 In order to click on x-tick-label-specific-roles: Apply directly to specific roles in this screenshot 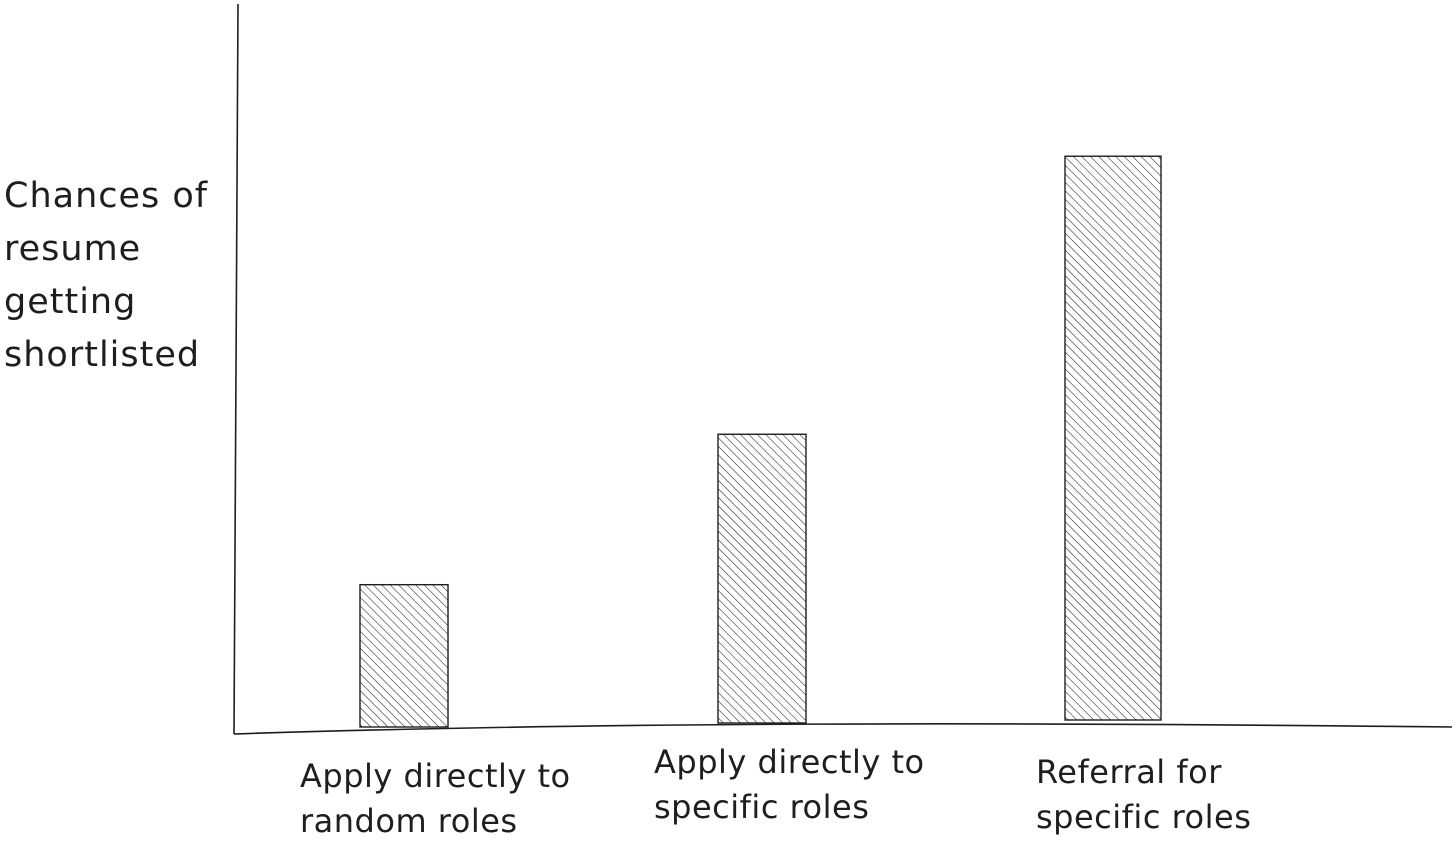, I will do `click(789, 784)`.